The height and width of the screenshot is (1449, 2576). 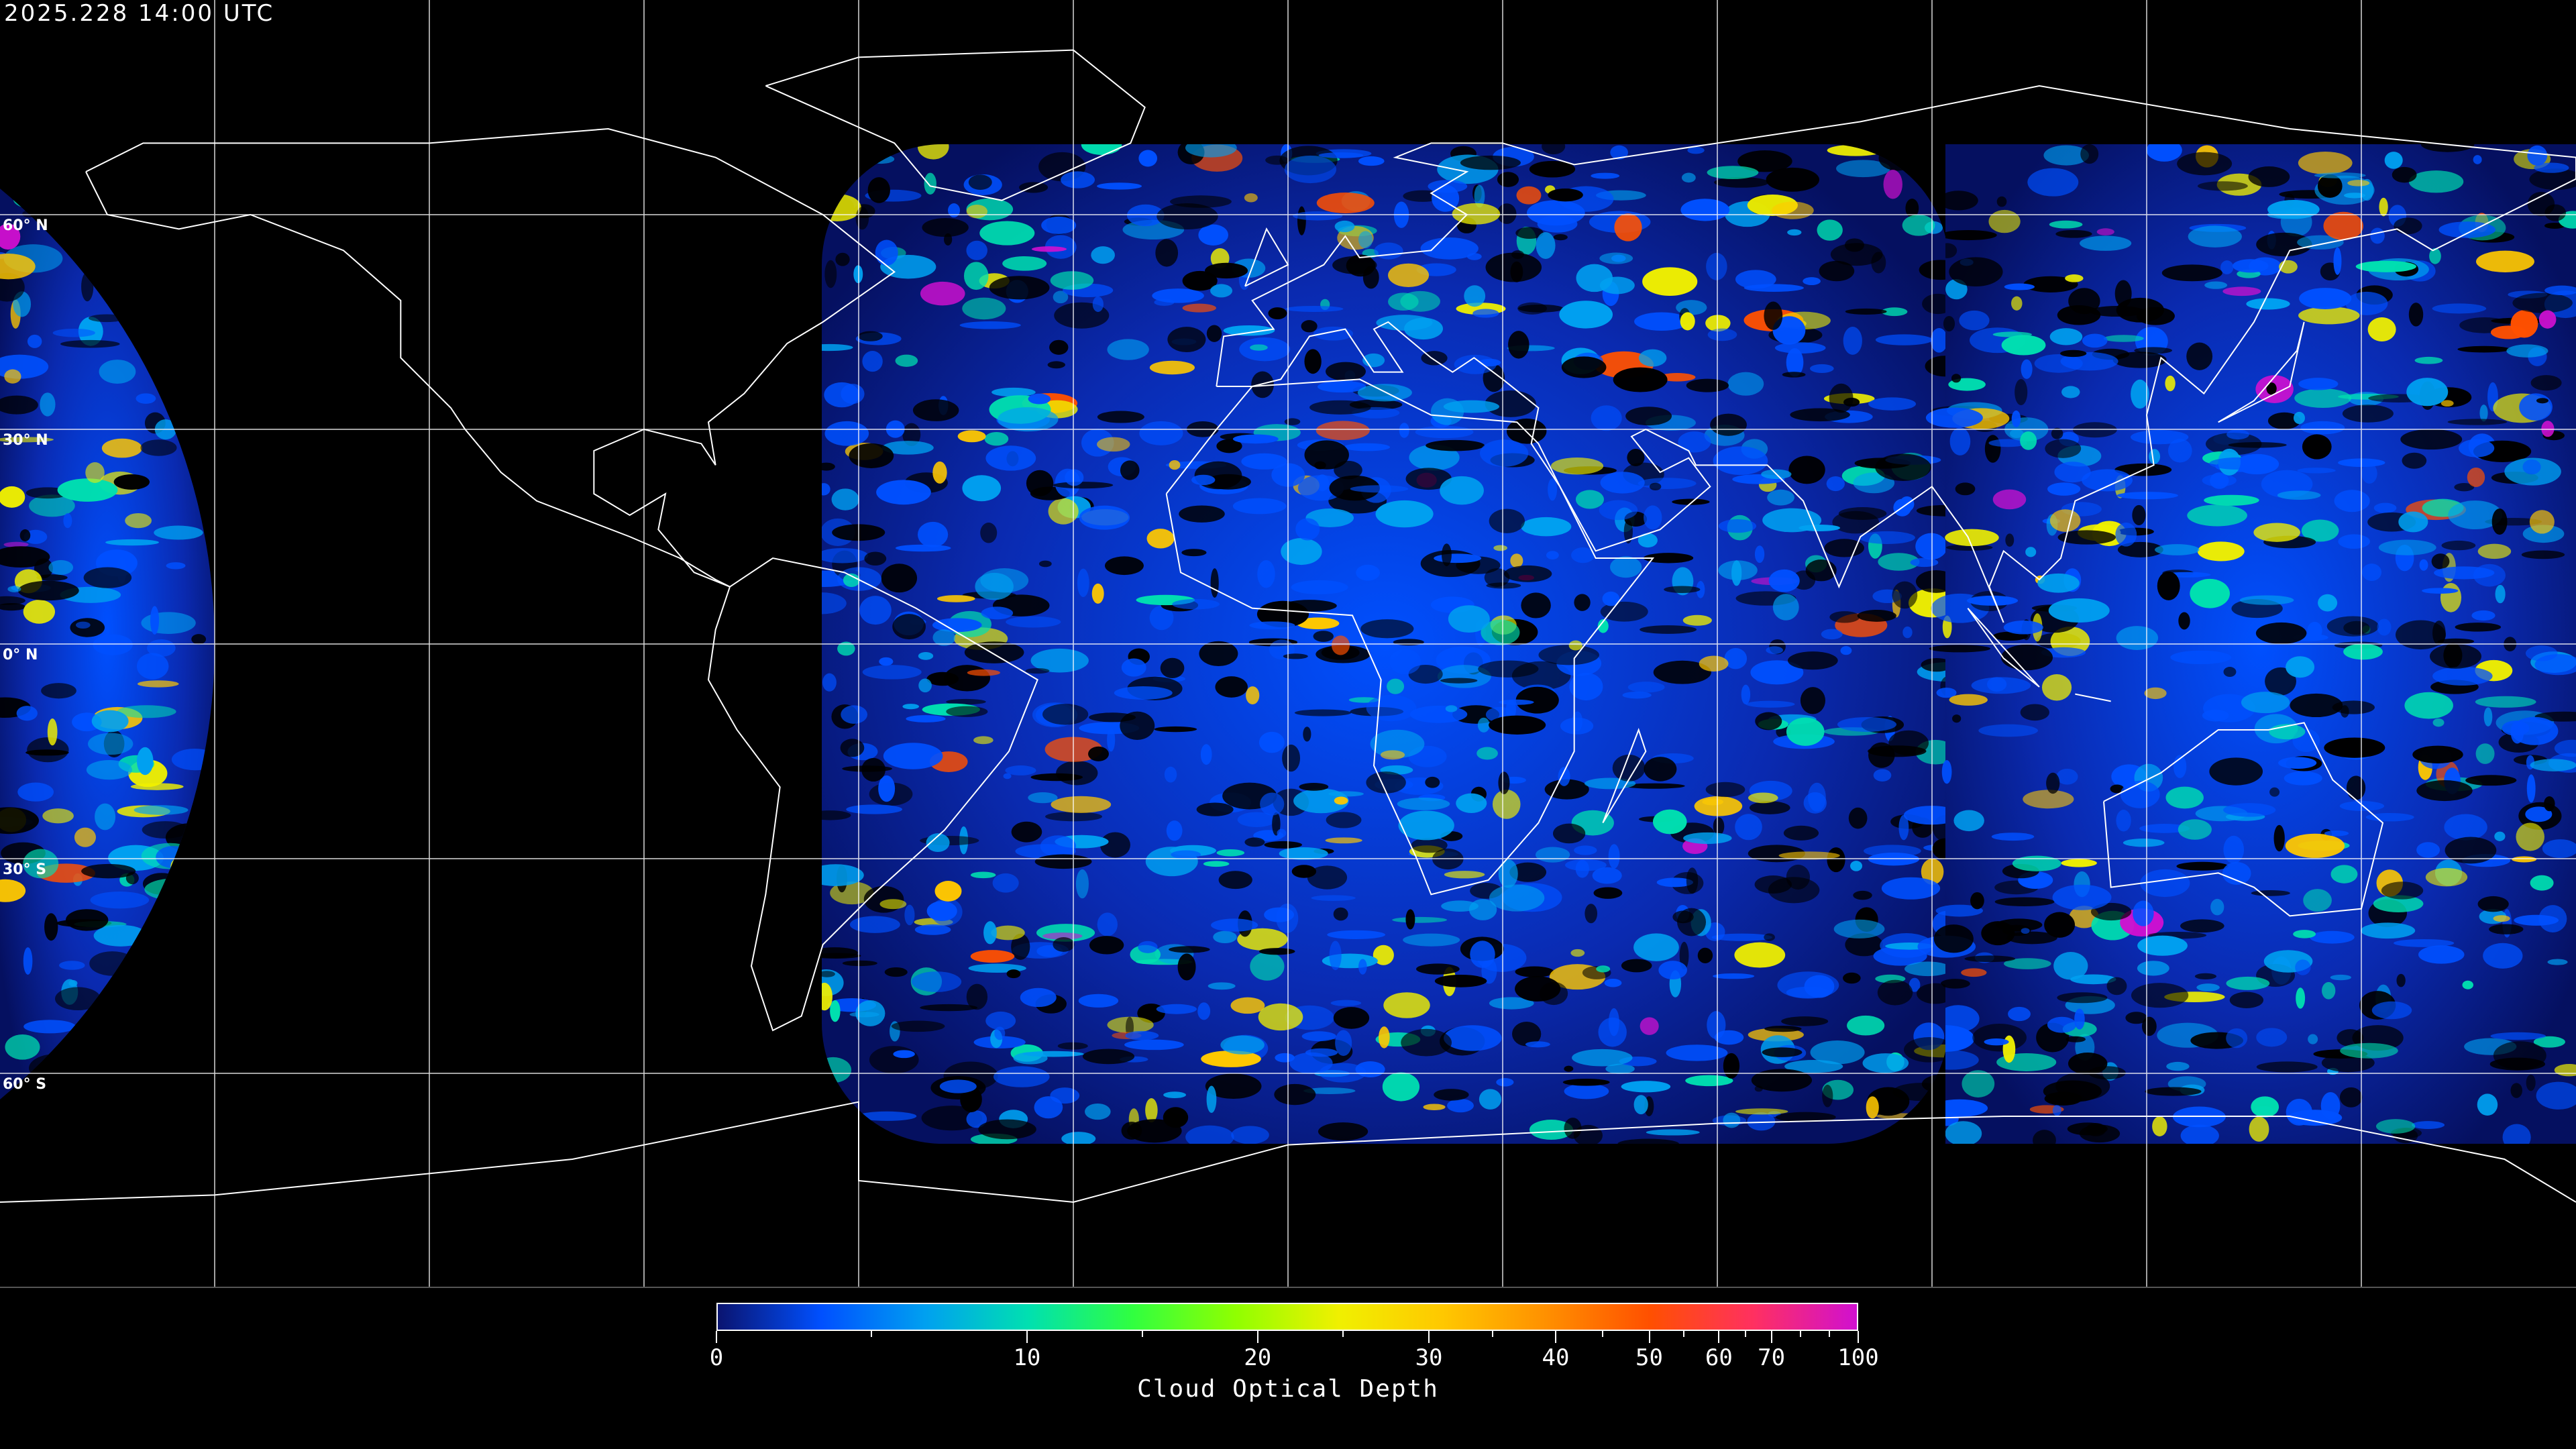 What do you see at coordinates (1772, 1357) in the screenshot?
I see `colorbar-tick-label: 70` at bounding box center [1772, 1357].